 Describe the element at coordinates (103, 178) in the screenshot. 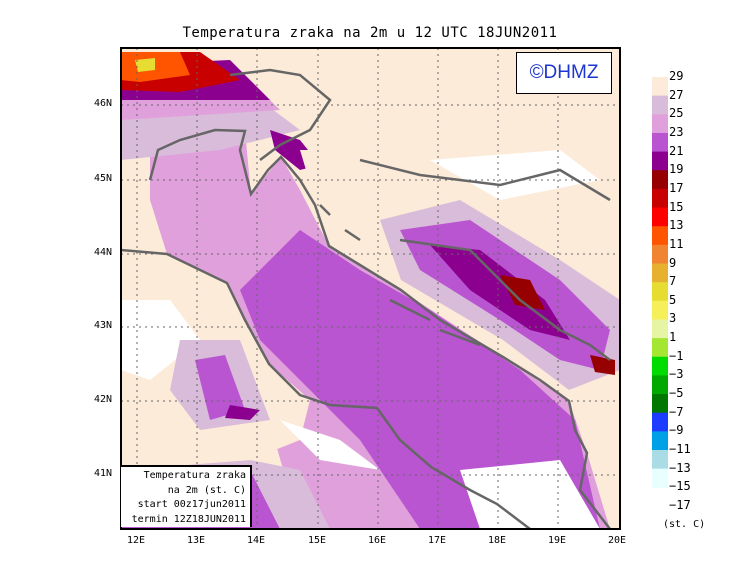

I see `lat-label: 45N` at that location.